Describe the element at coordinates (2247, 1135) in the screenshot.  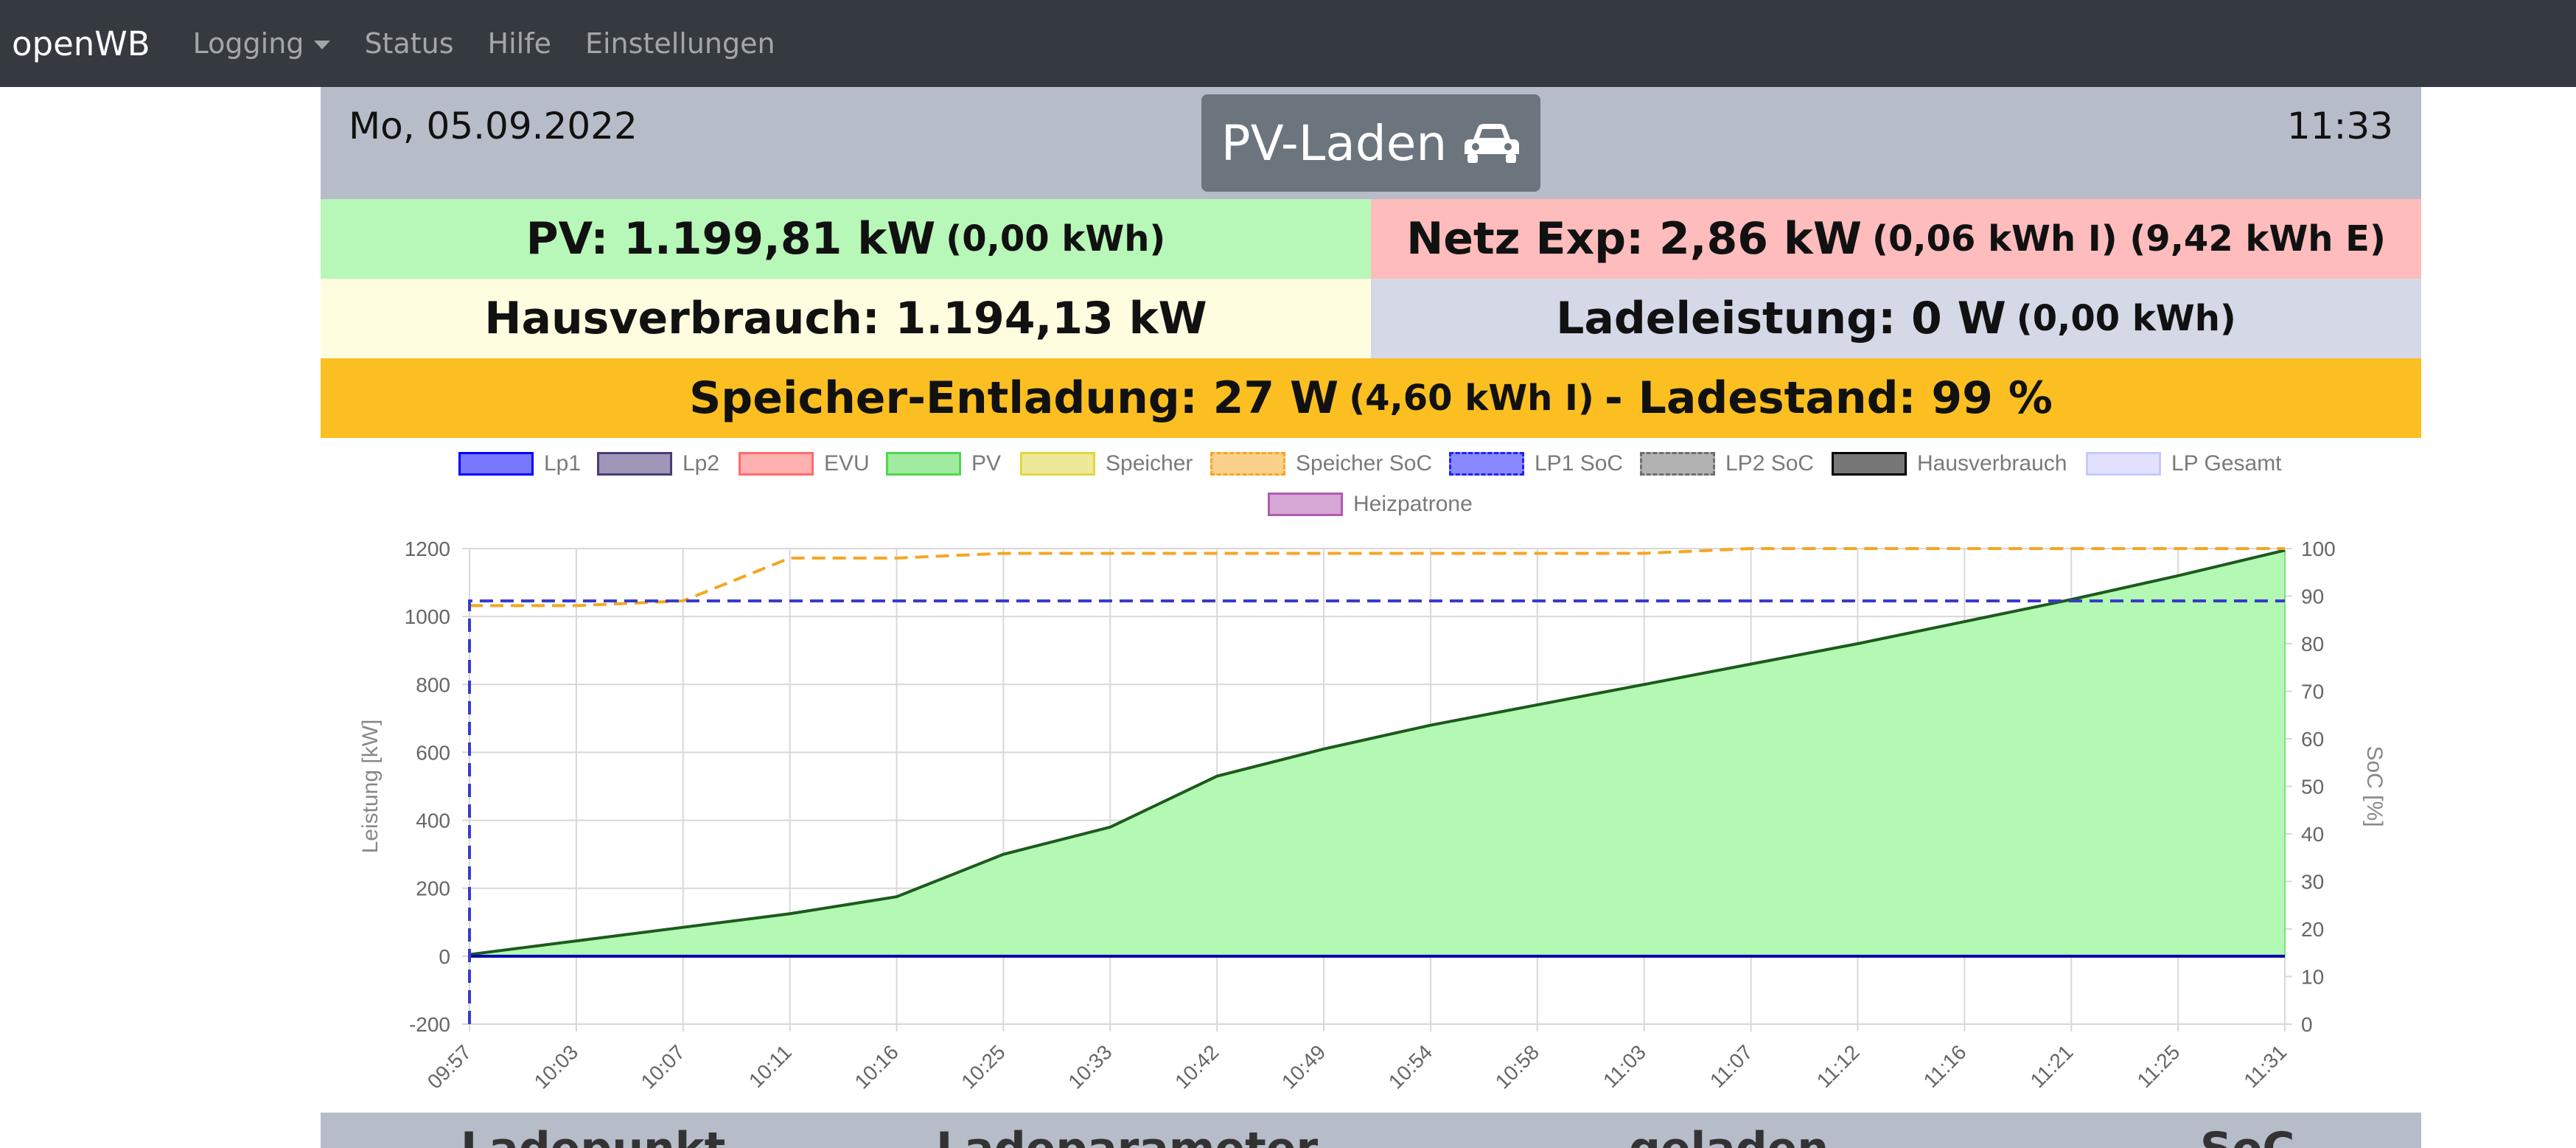
I see `column-soc: SoC` at that location.